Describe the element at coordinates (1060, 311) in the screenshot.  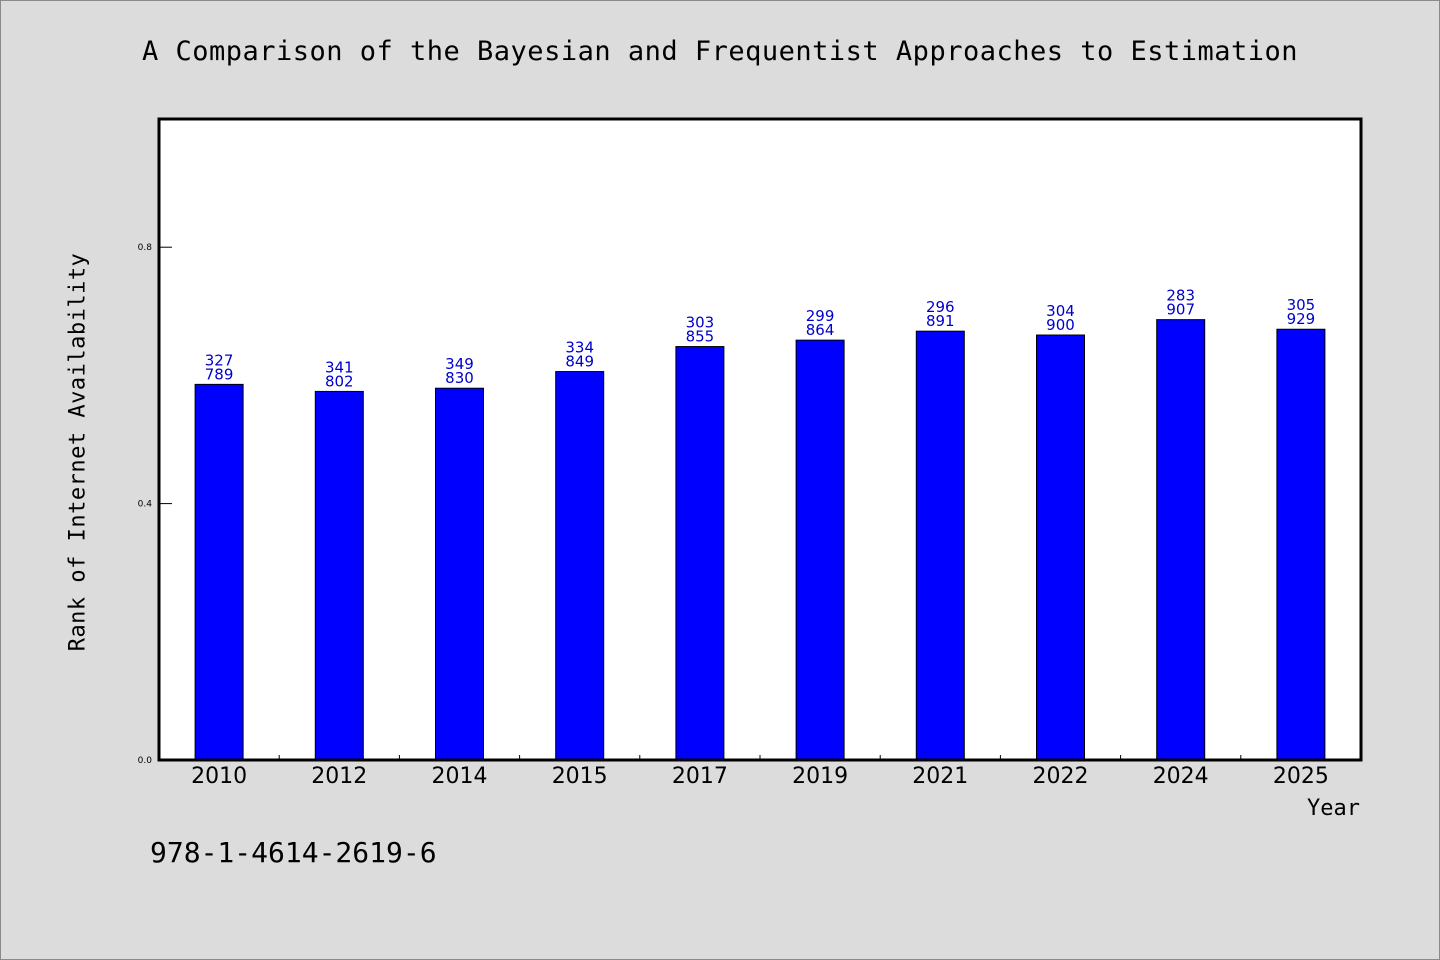
I see `bar-label-top-2022: 304` at that location.